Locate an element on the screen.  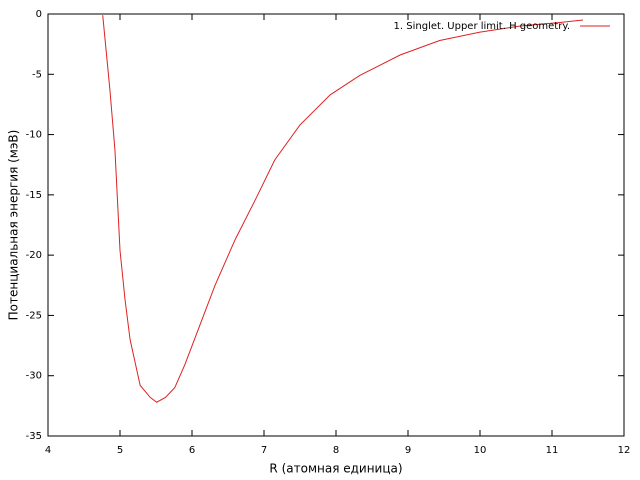
x-tick-label: 12 is located at coordinates (624, 450).